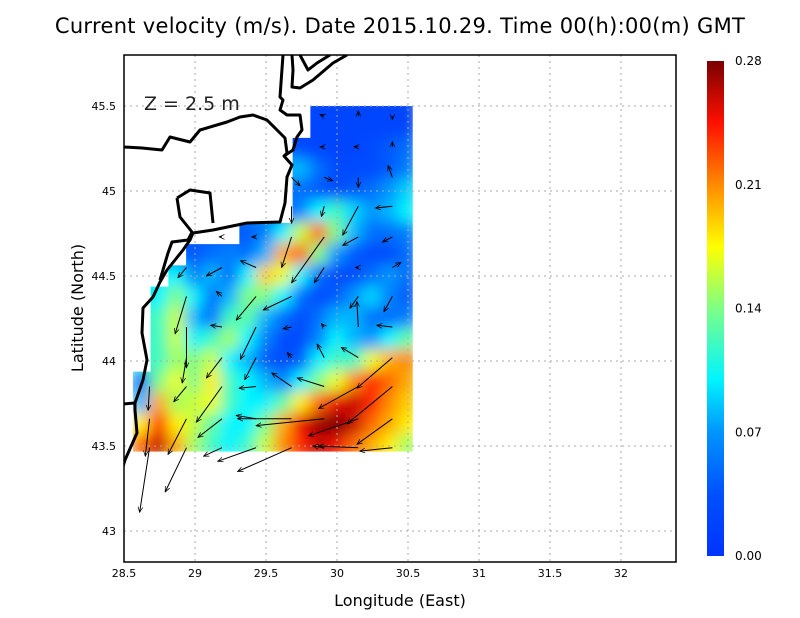  Describe the element at coordinates (109, 191) in the screenshot. I see `y-tick-label: 45` at that location.